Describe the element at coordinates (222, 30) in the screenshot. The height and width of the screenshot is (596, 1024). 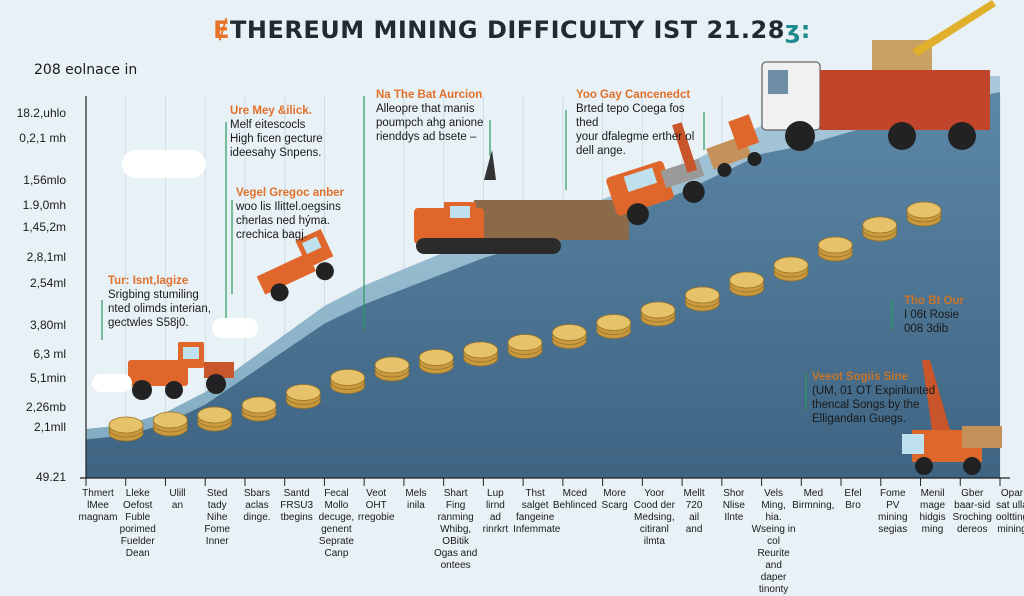
I see `title-prefix: Ɇ` at that location.